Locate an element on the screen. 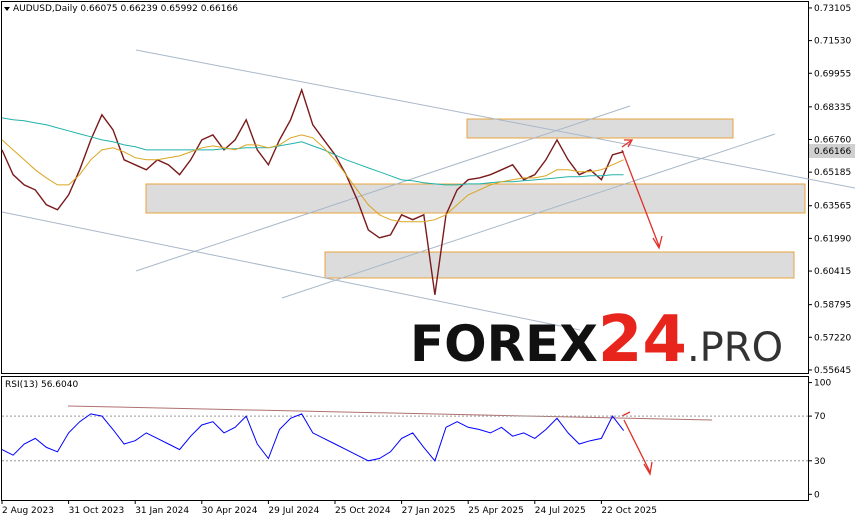 The width and height of the screenshot is (855, 521). high: 0.66239 is located at coordinates (139, 9).